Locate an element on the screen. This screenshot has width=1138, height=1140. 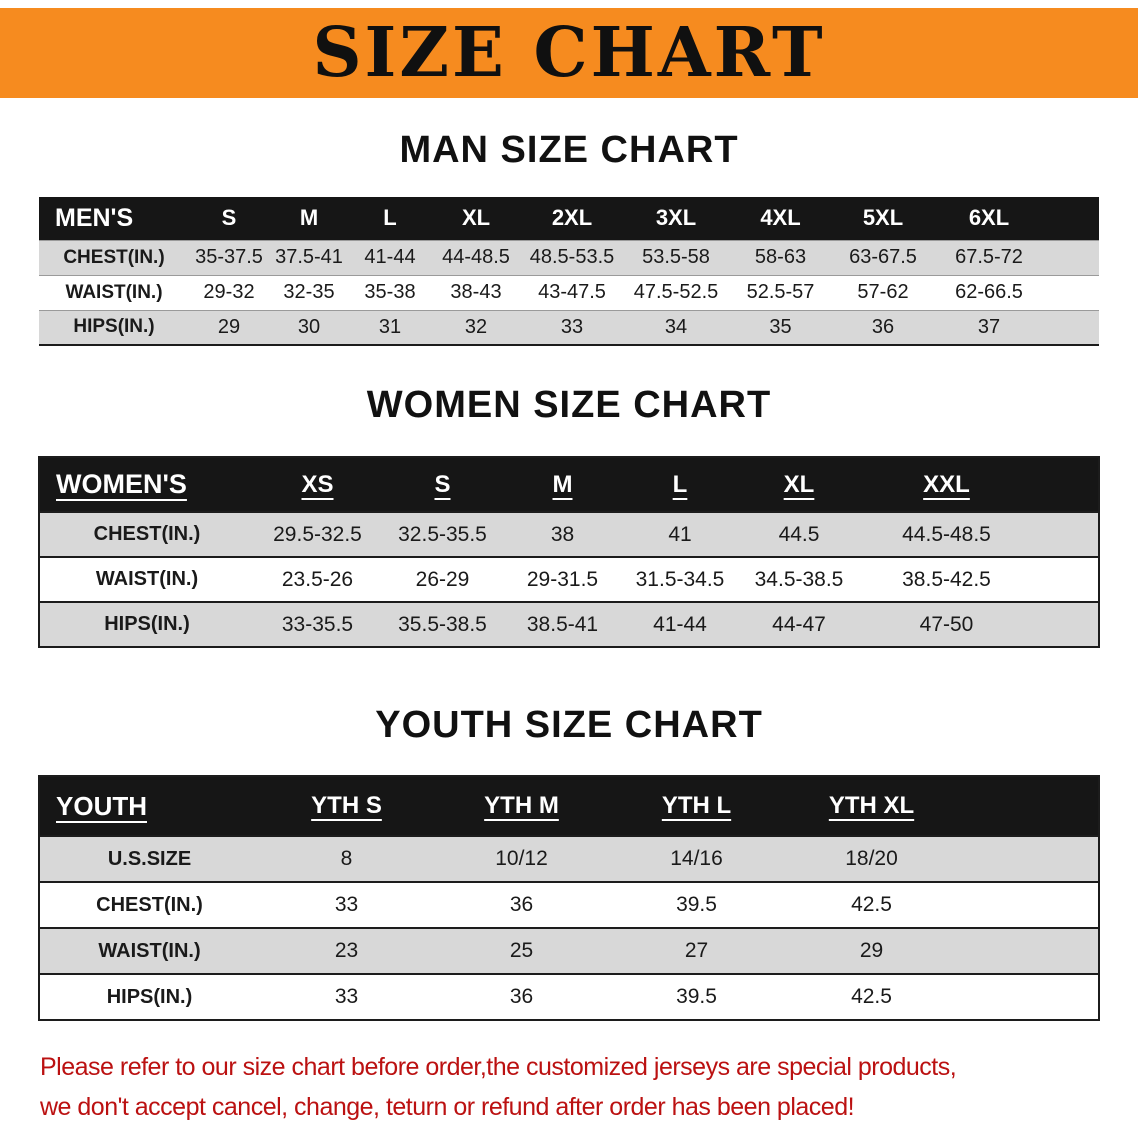
size-value: 38.5-42.5 is located at coordinates (946, 579).